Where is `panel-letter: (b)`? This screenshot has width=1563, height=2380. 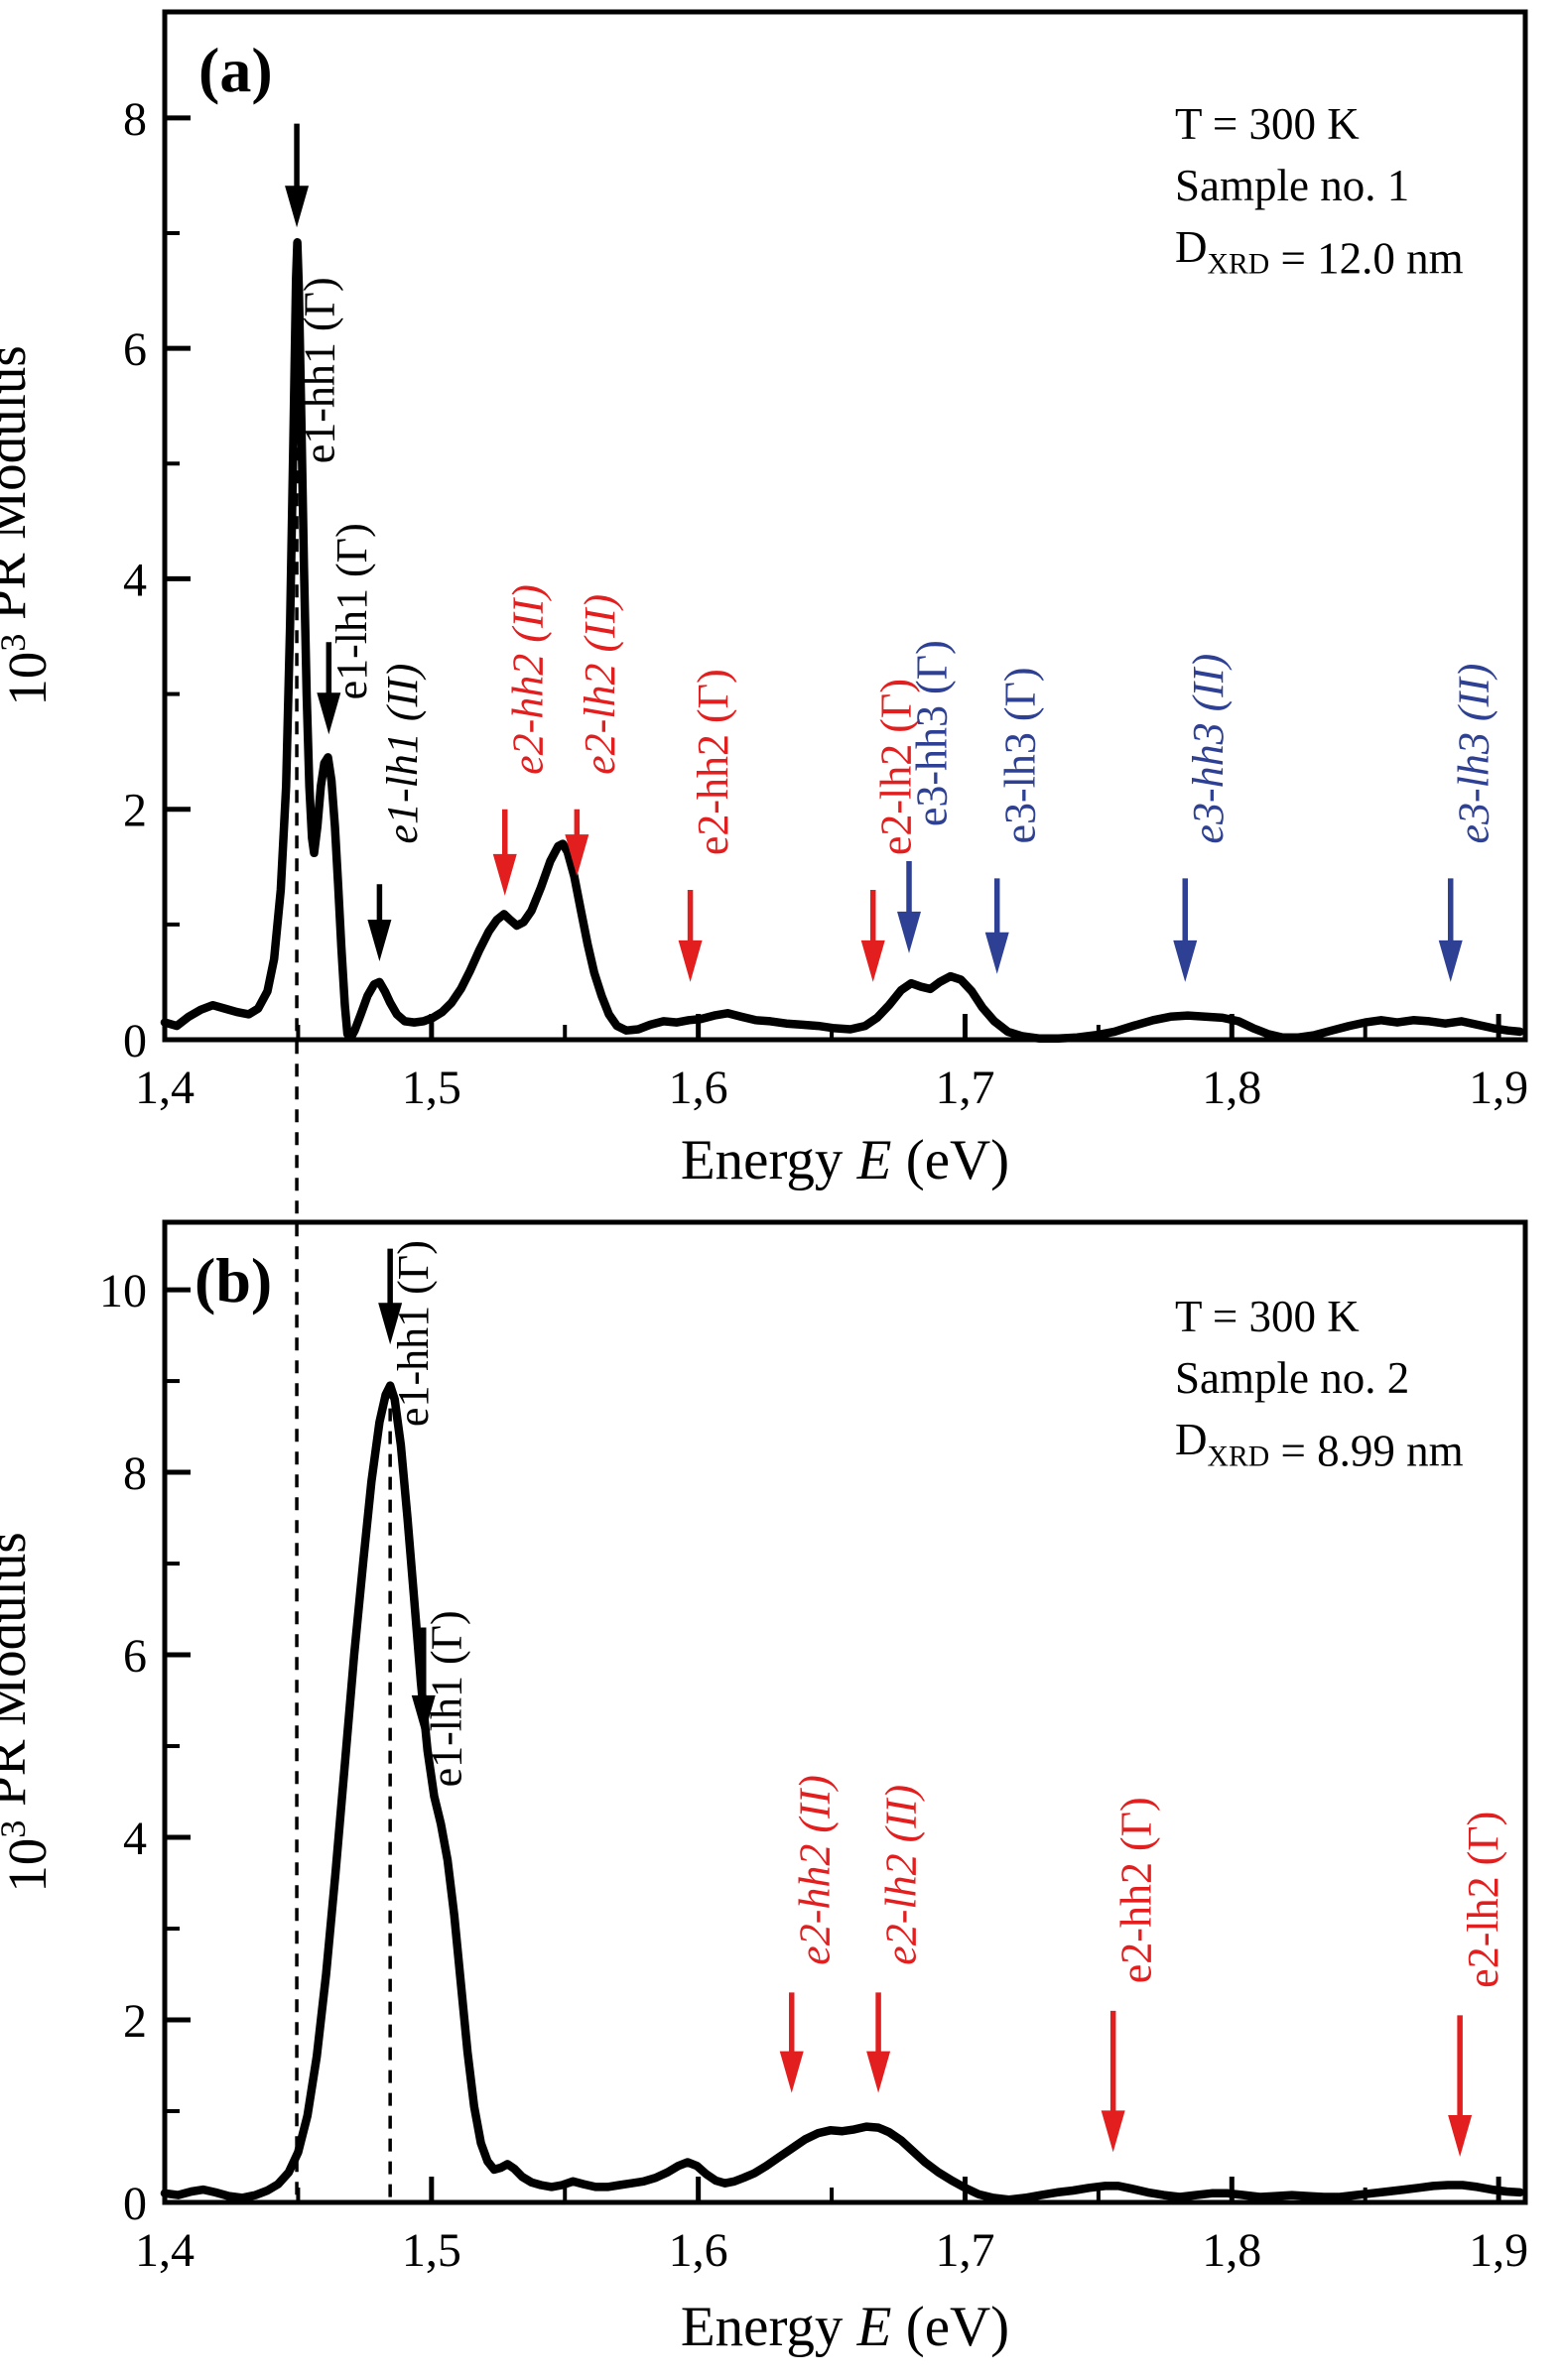
panel-letter: (b) is located at coordinates (233, 1280).